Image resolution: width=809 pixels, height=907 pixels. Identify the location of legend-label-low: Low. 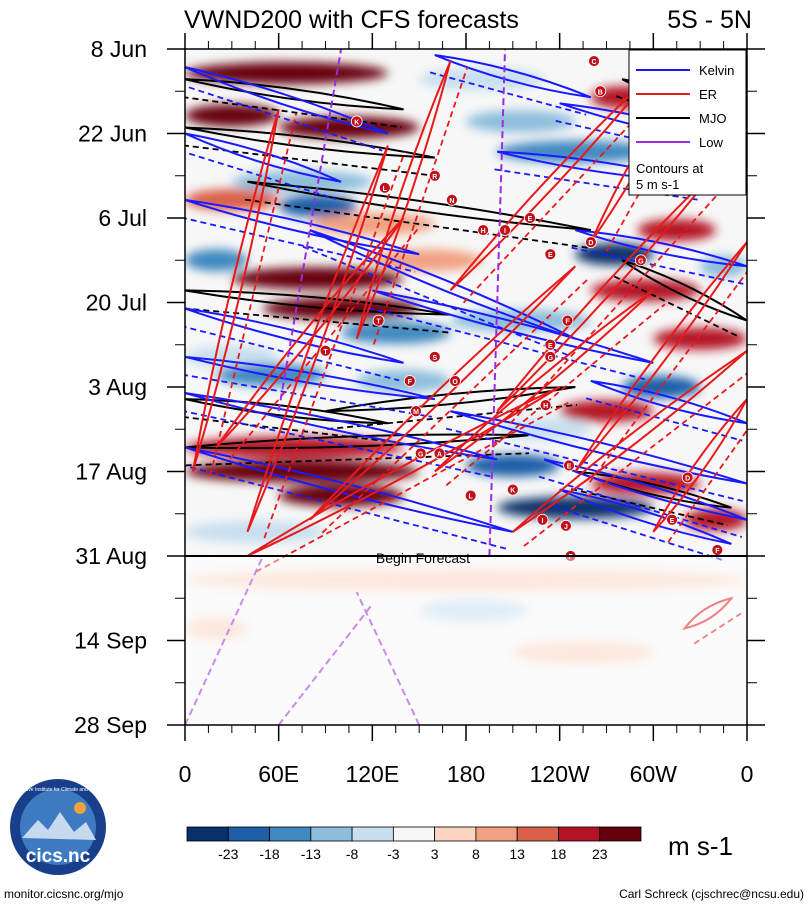
(711, 142).